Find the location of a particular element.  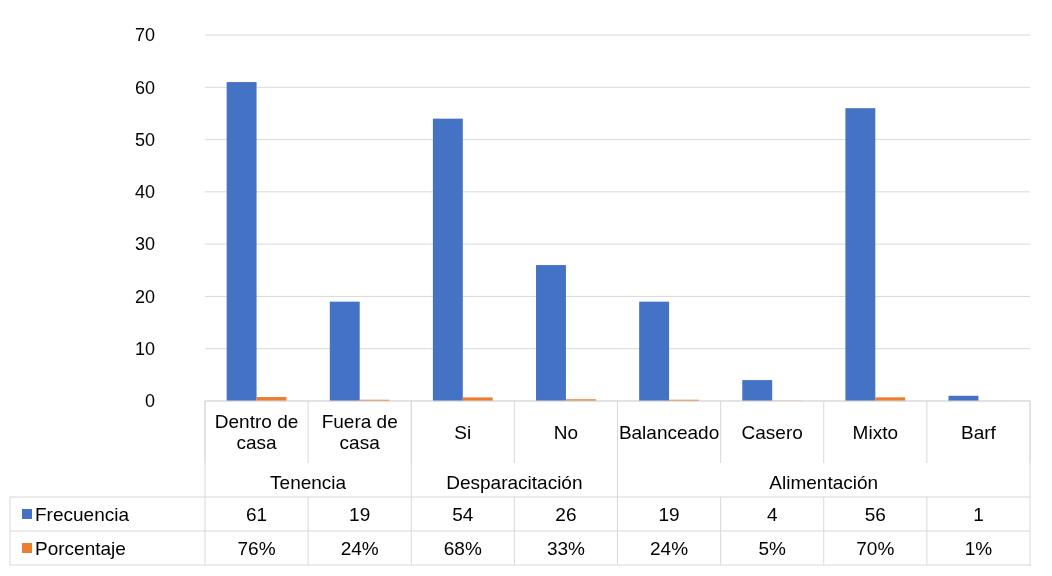

data-label: 1% is located at coordinates (978, 548).